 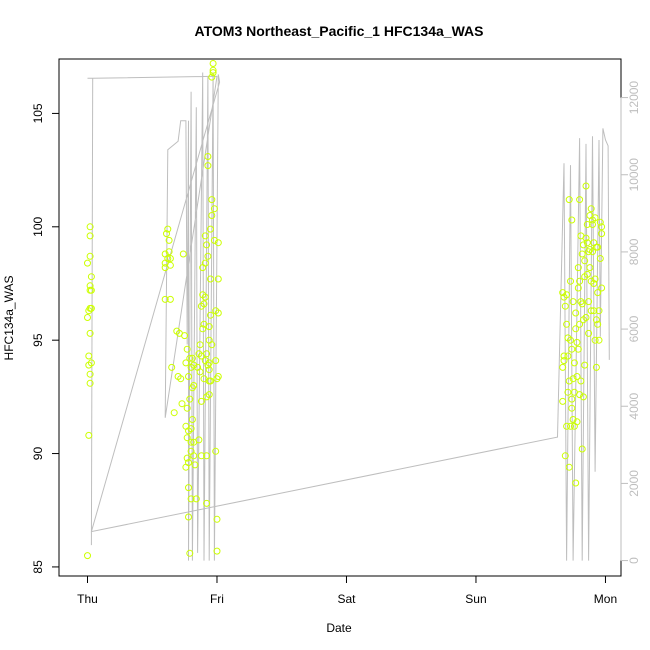 I want to click on y2-tick-label: 2000, so click(x=634, y=483).